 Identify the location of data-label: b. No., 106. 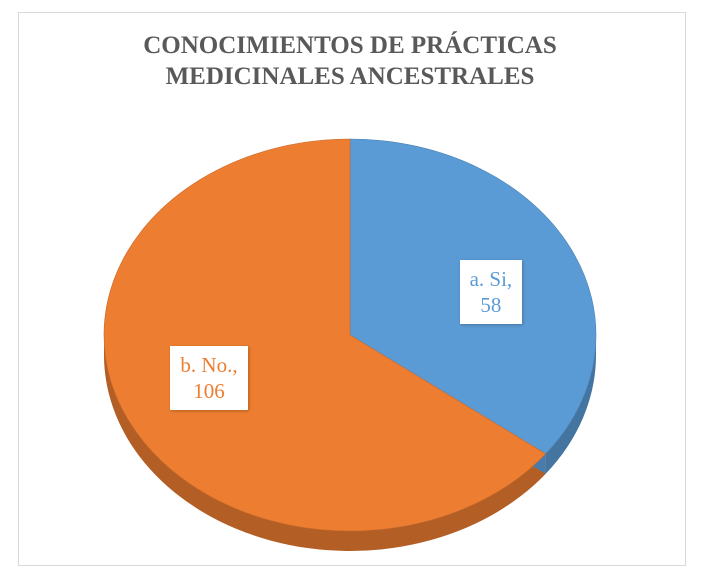
(209, 378).